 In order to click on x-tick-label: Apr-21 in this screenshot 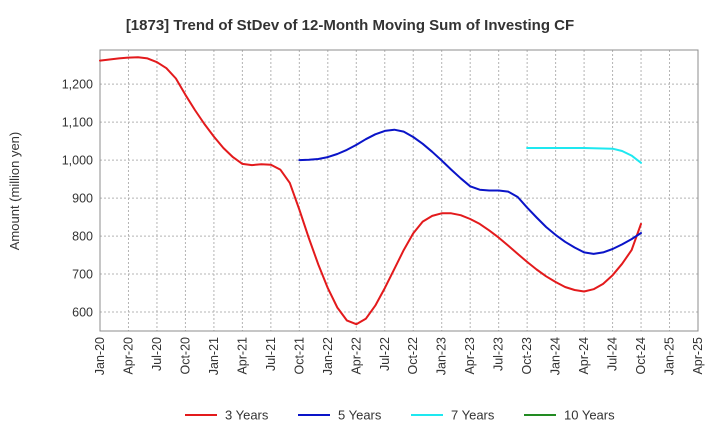, I will do `click(242, 356)`.